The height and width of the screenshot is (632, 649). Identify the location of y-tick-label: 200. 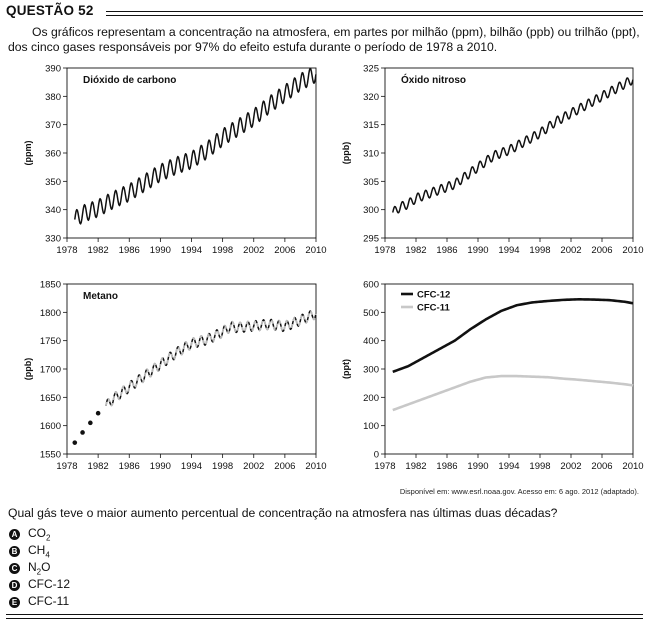
(371, 398).